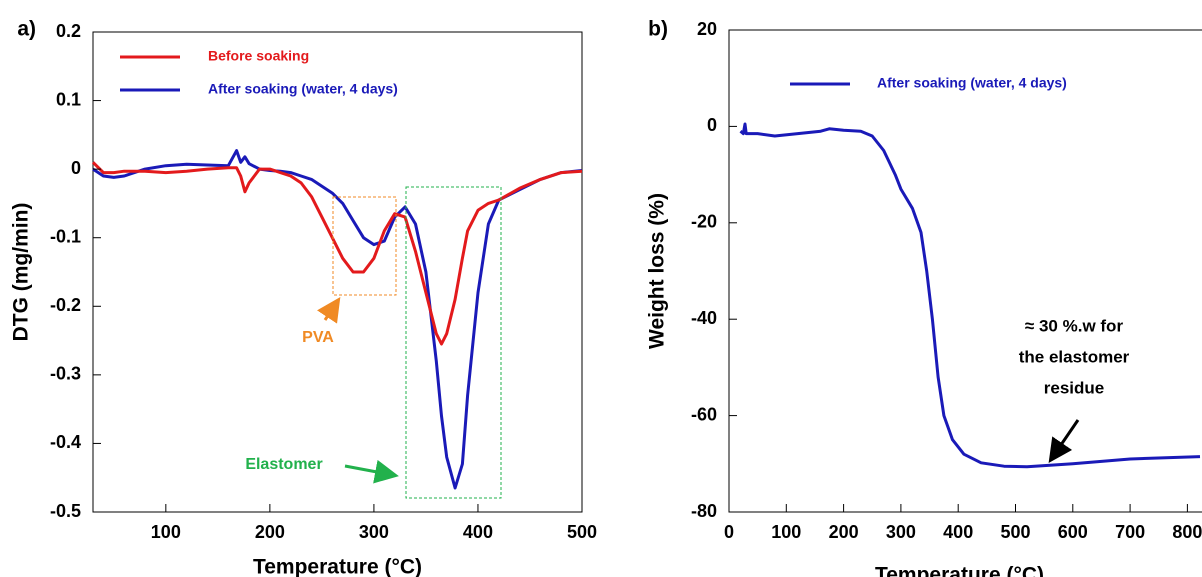  What do you see at coordinates (65, 511) in the screenshot?
I see `y-tick-label: -0.5` at bounding box center [65, 511].